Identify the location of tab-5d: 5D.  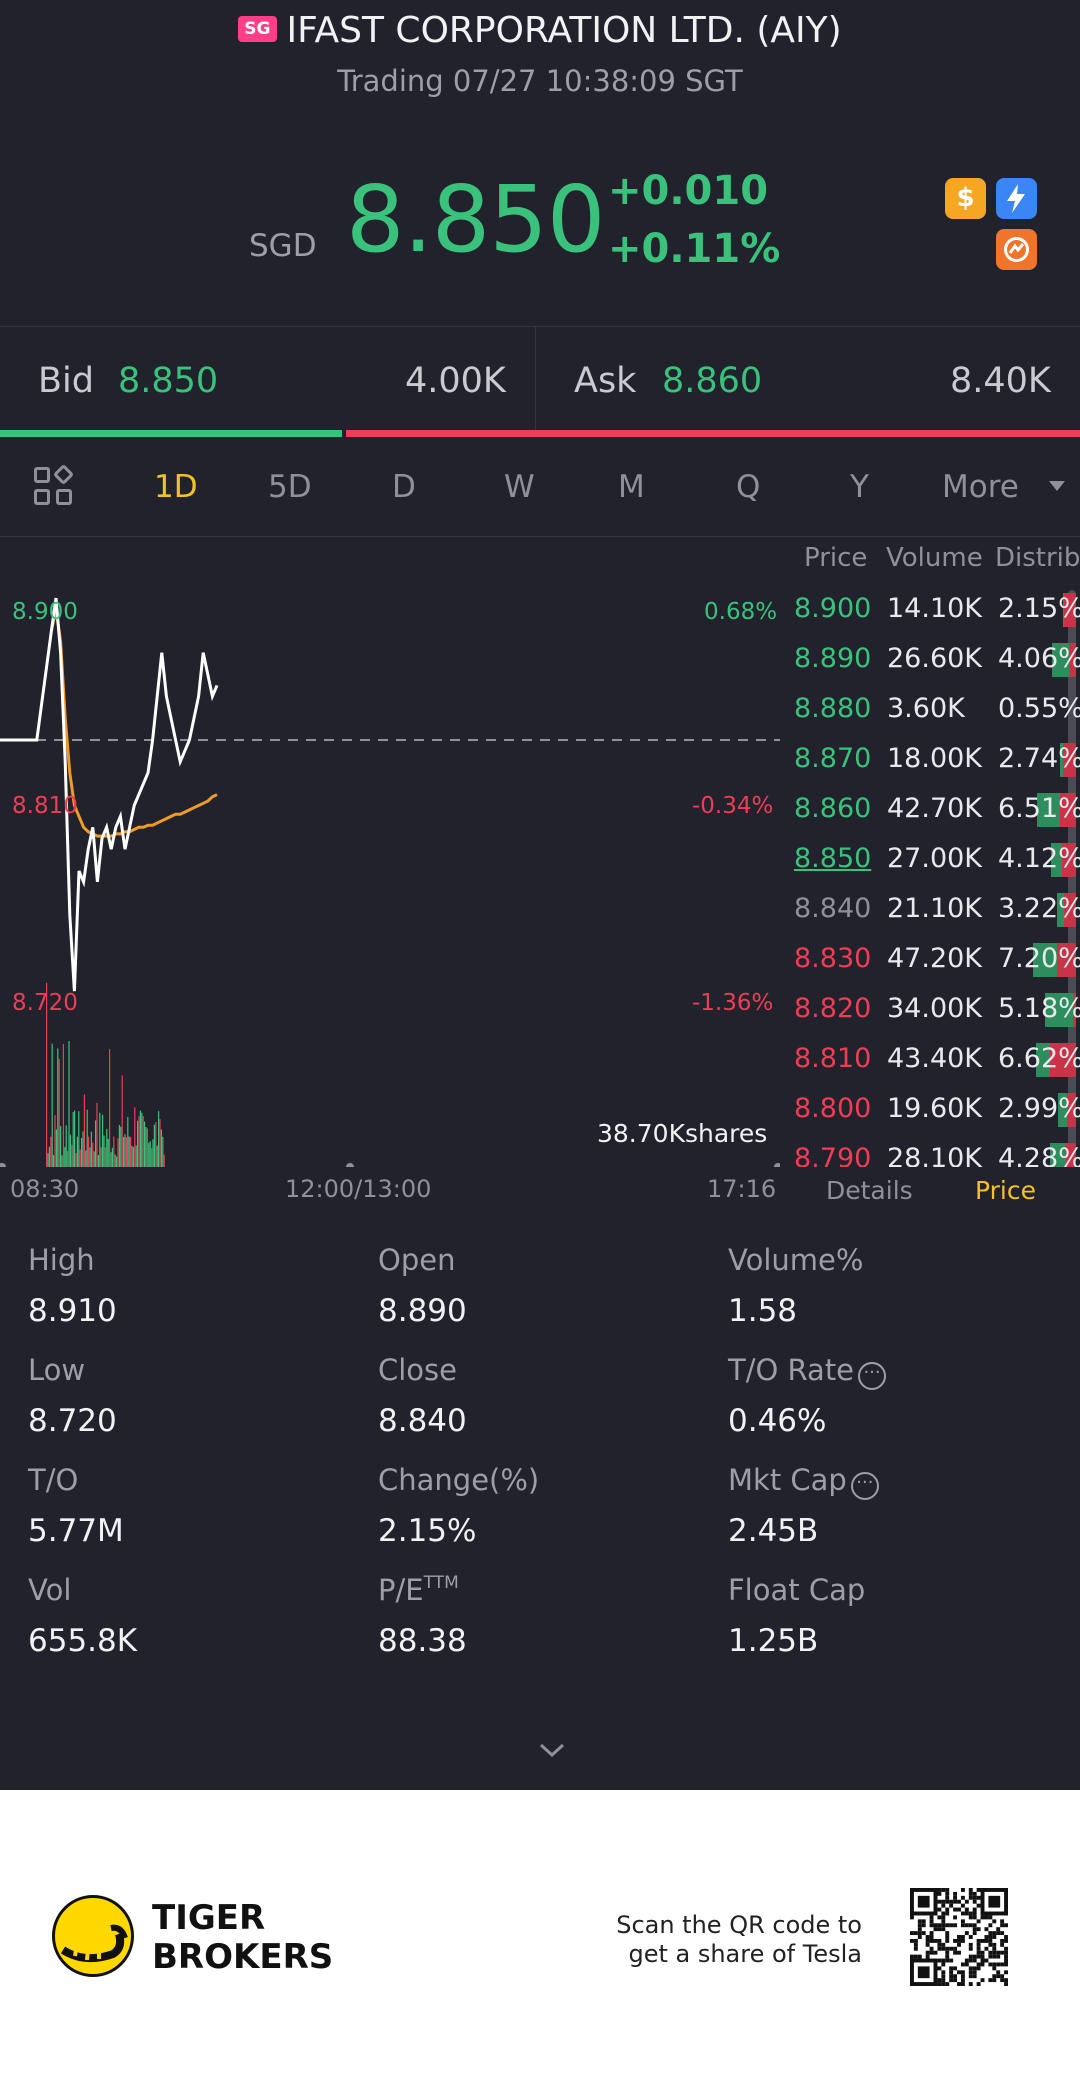
(290, 487).